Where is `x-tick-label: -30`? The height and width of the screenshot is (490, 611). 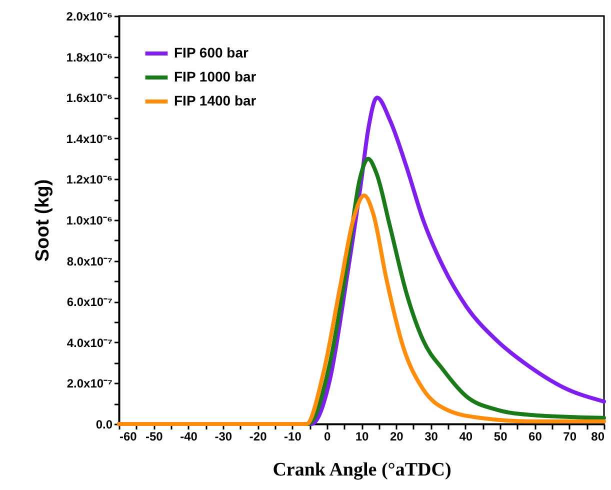 x-tick-label: -30 is located at coordinates (223, 437).